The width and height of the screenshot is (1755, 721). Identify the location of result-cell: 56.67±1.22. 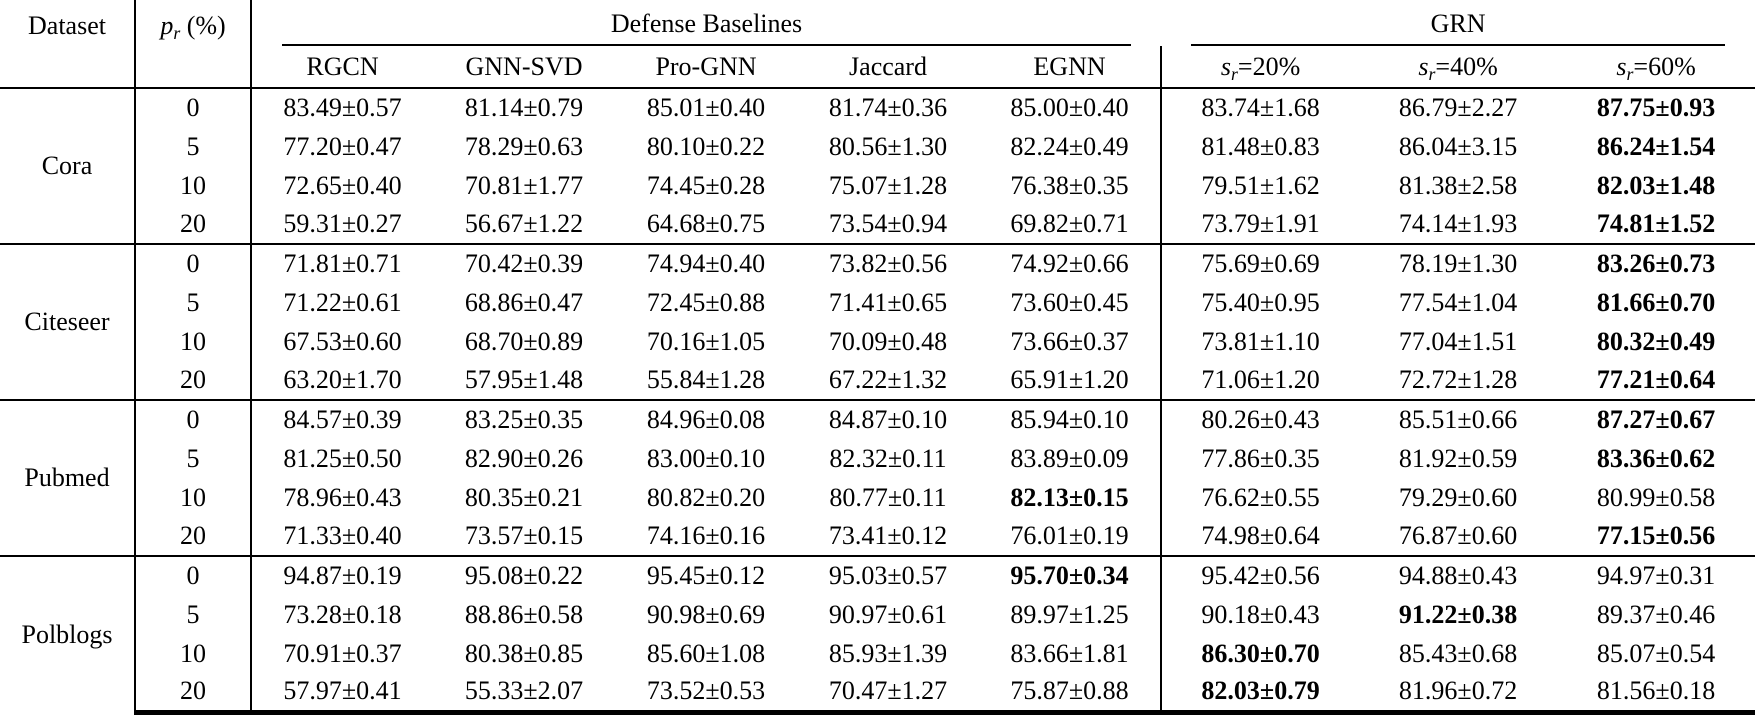
(524, 223).